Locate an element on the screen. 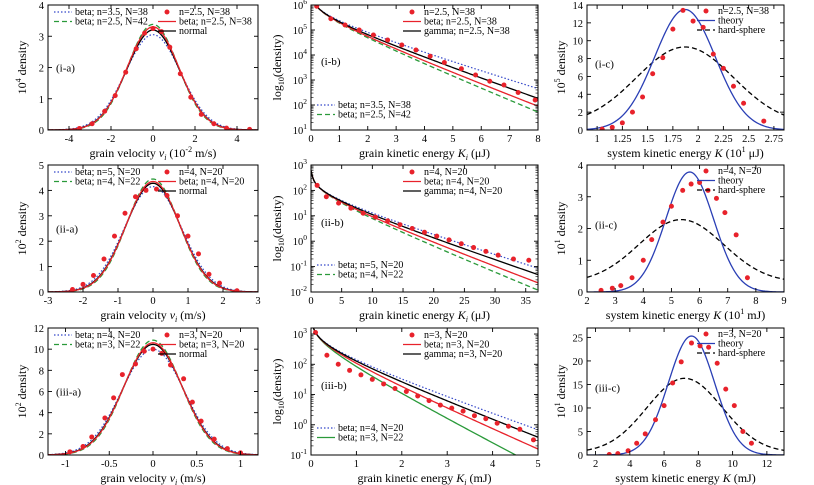 The image size is (814, 485). y-tick-label: 10³ is located at coordinates (300, 333).